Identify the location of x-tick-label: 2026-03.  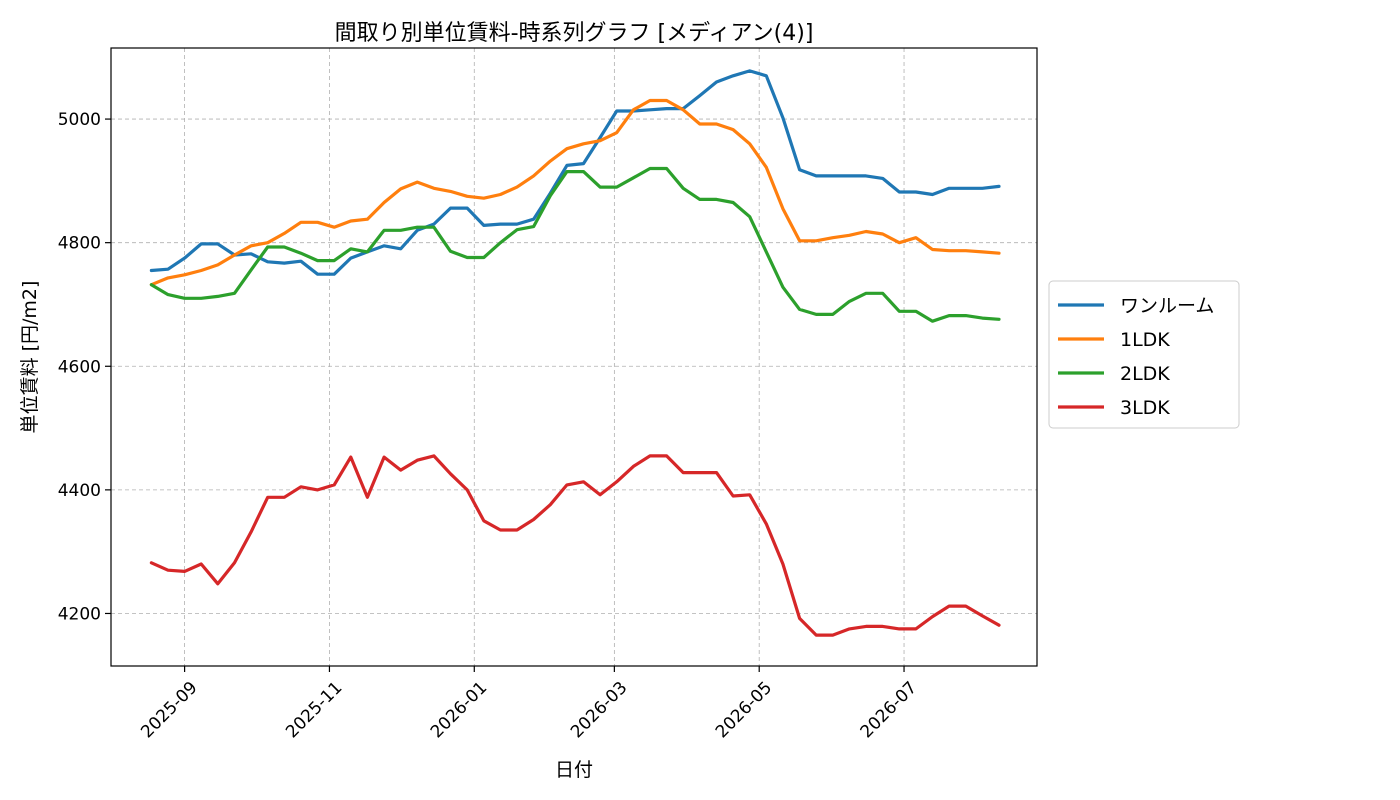
(599, 710).